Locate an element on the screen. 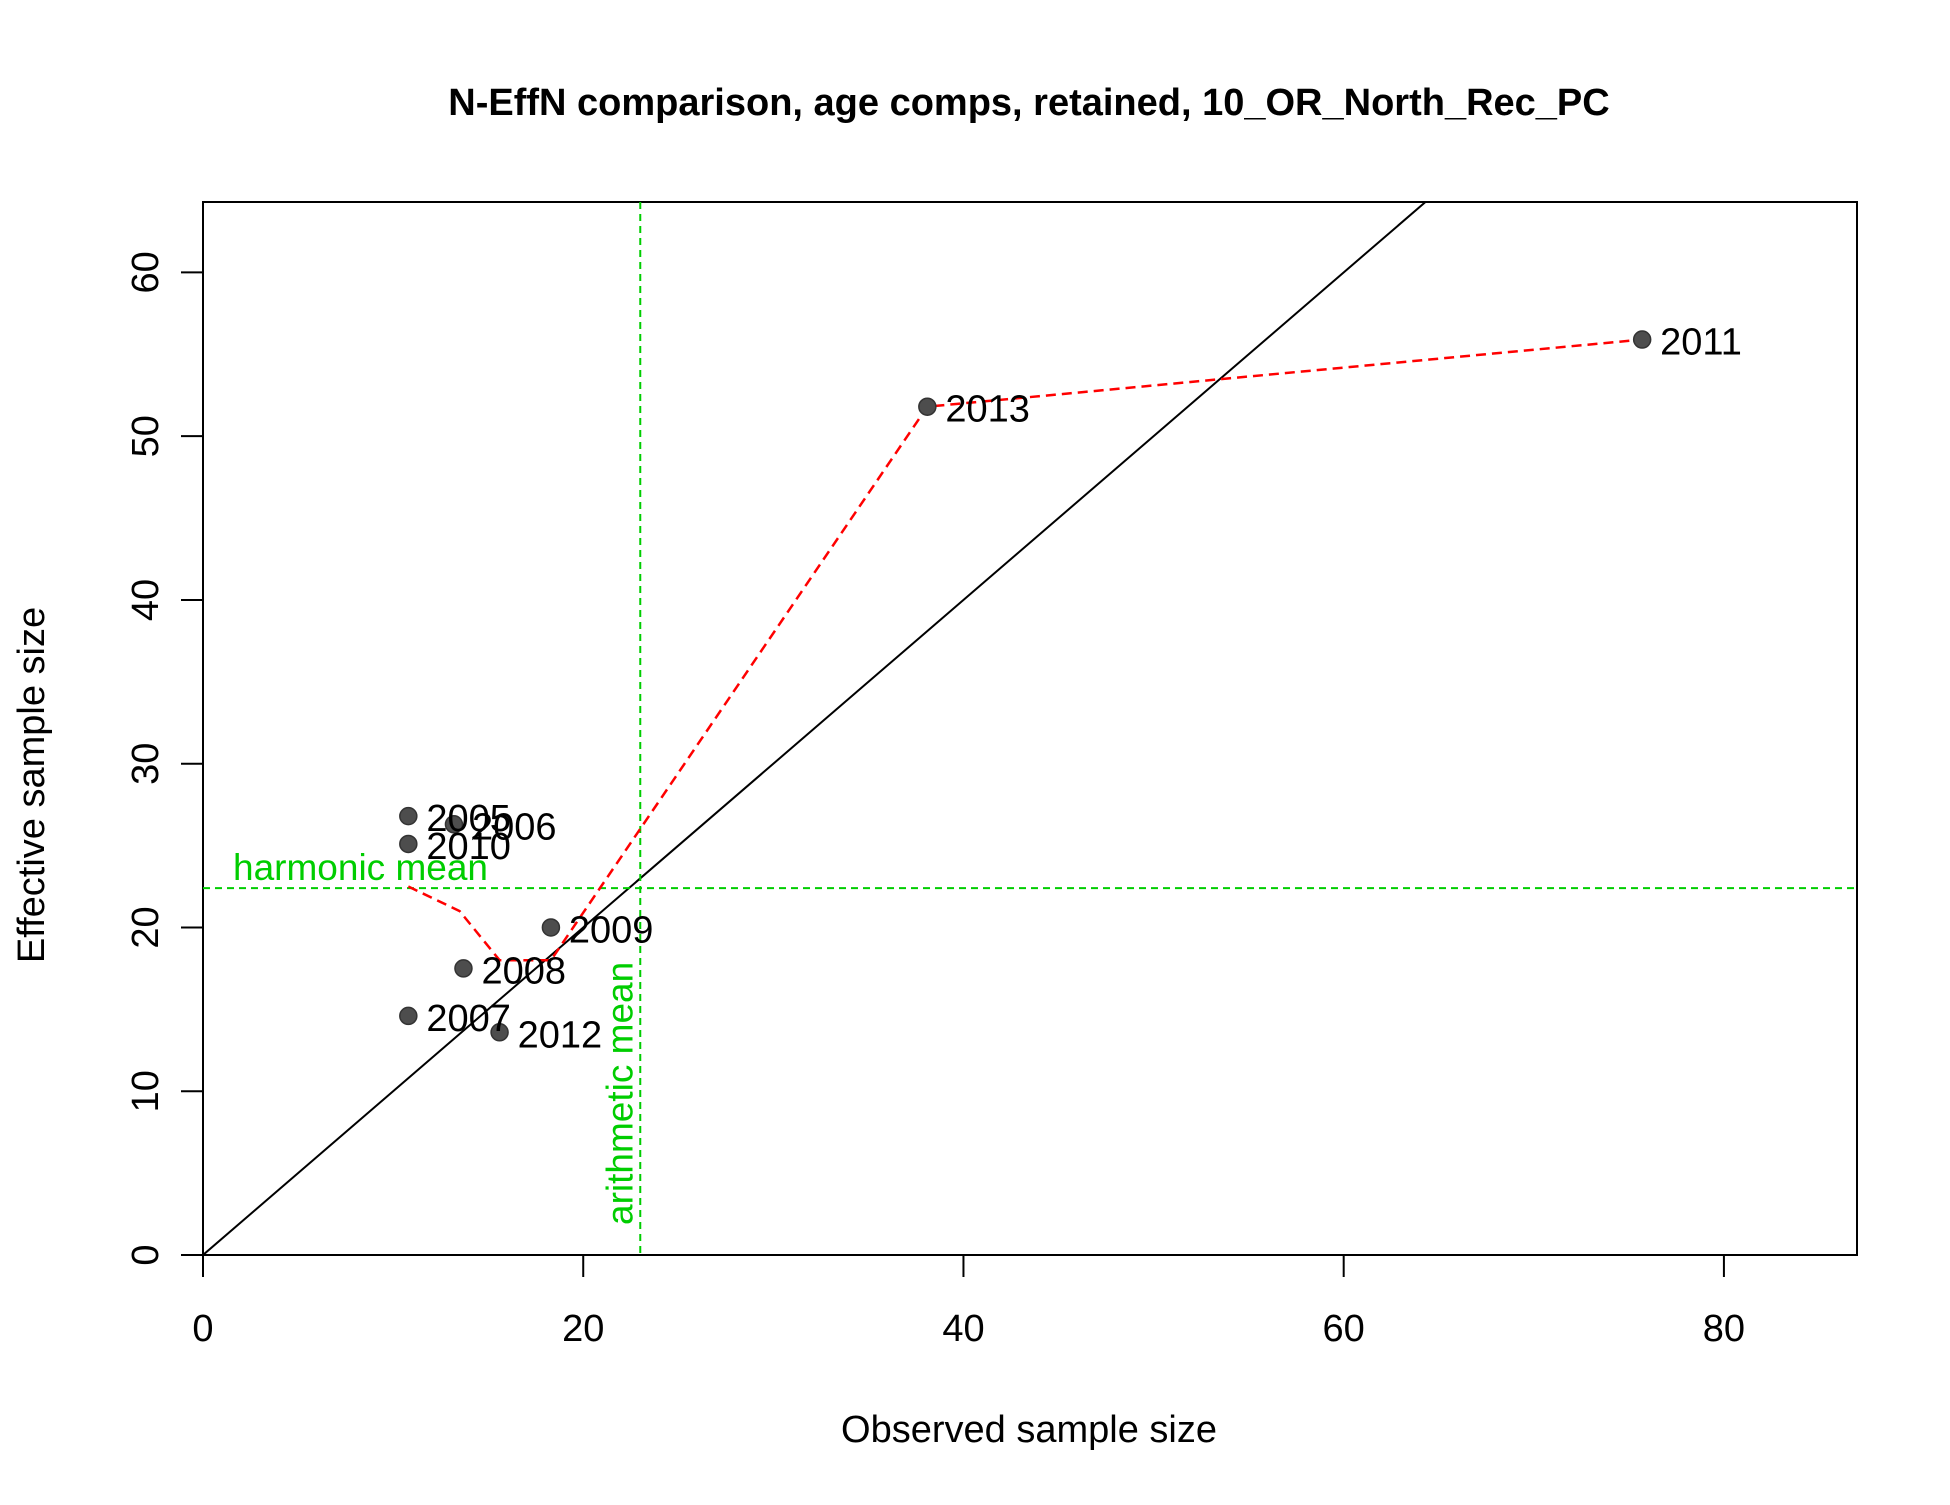  y-tick-label: 50 is located at coordinates (146, 436).